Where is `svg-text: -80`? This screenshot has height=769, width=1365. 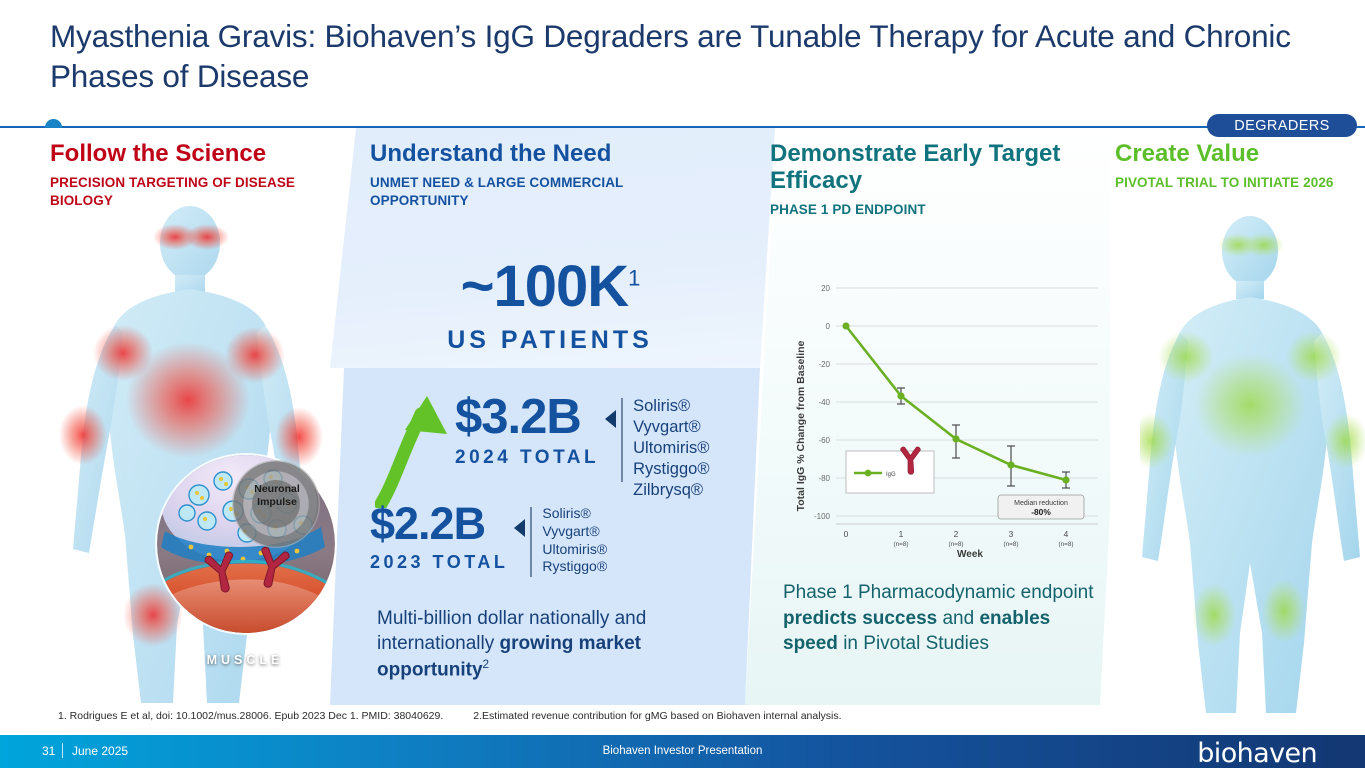
svg-text: -80 is located at coordinates (824, 478).